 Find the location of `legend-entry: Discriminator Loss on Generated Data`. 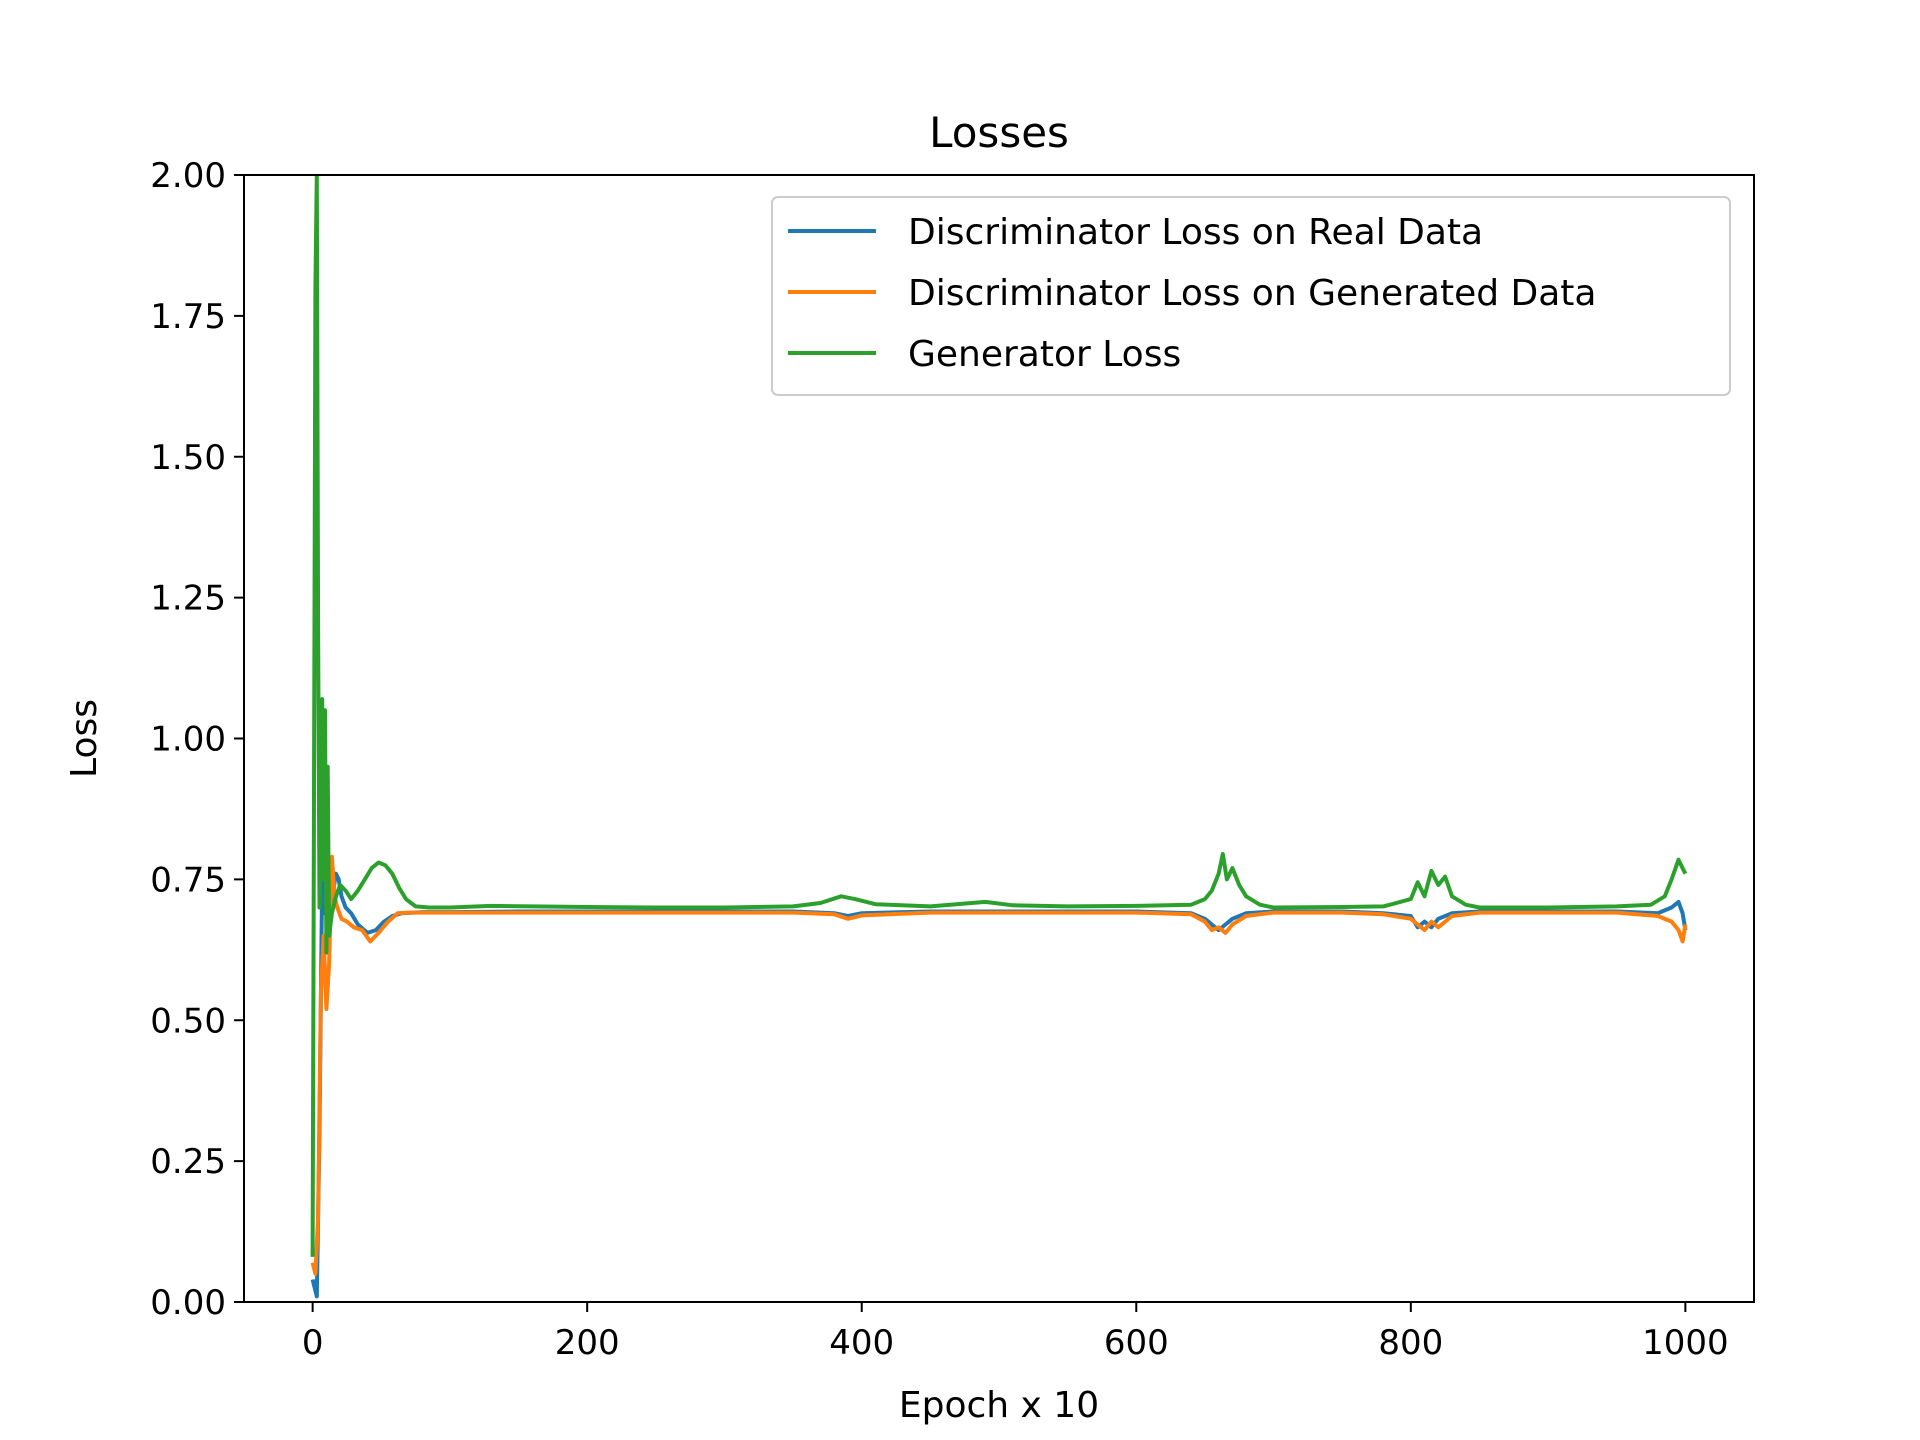

legend-entry: Discriminator Loss on Generated Data is located at coordinates (1252, 293).